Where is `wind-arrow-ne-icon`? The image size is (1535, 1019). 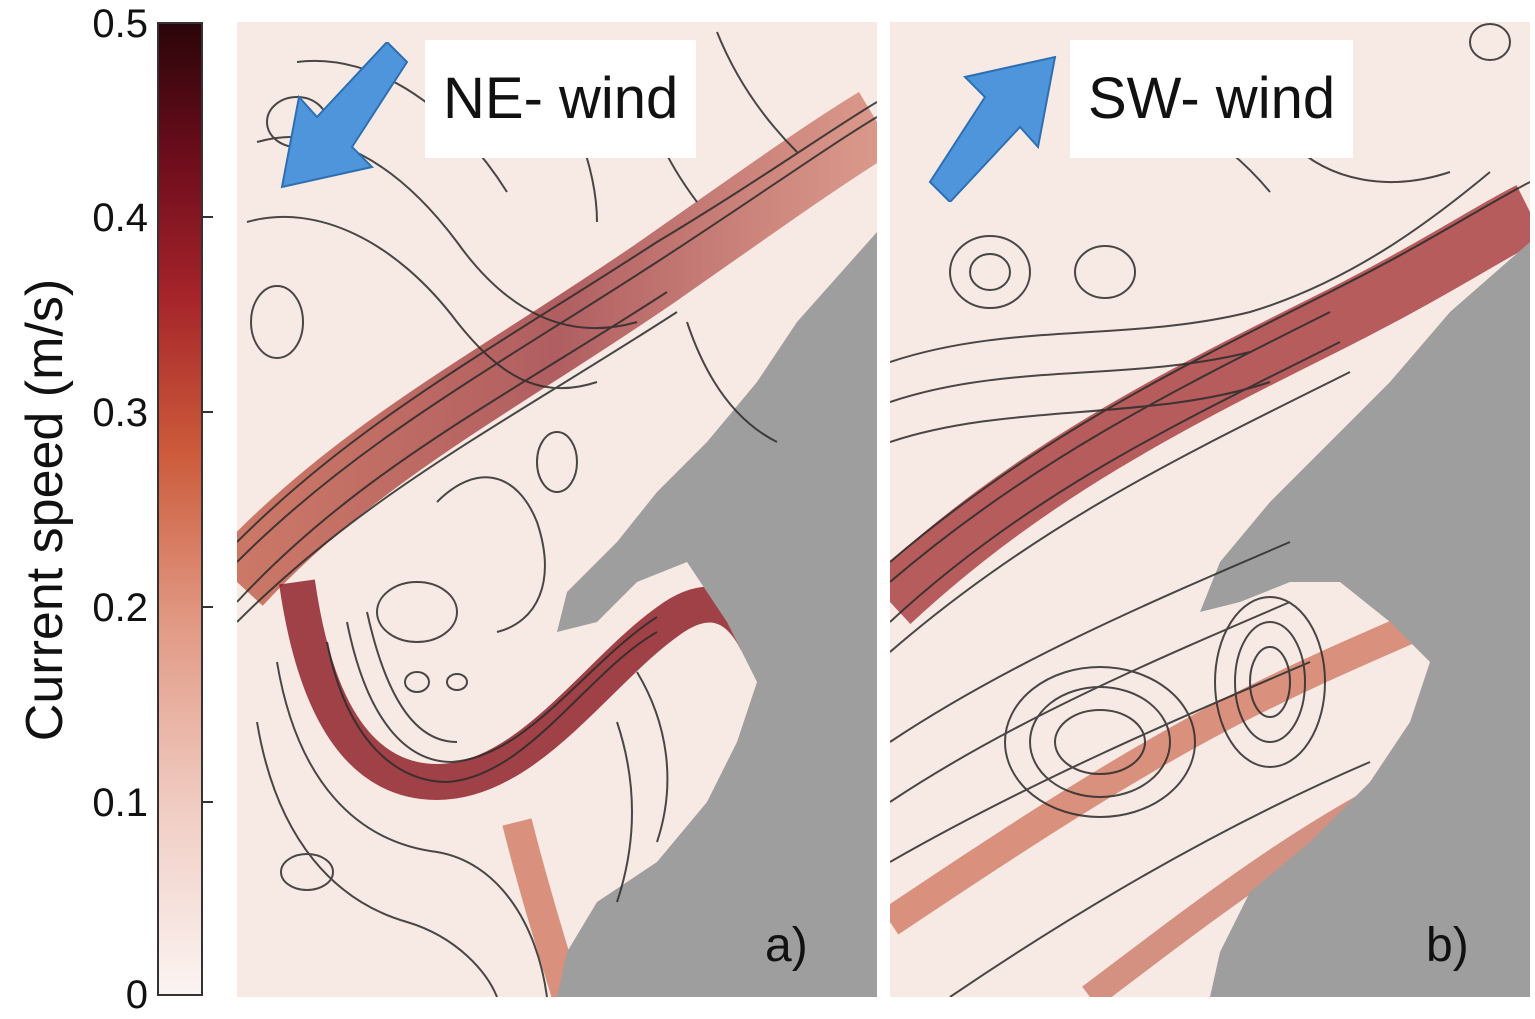
wind-arrow-ne-icon is located at coordinates (992, 128).